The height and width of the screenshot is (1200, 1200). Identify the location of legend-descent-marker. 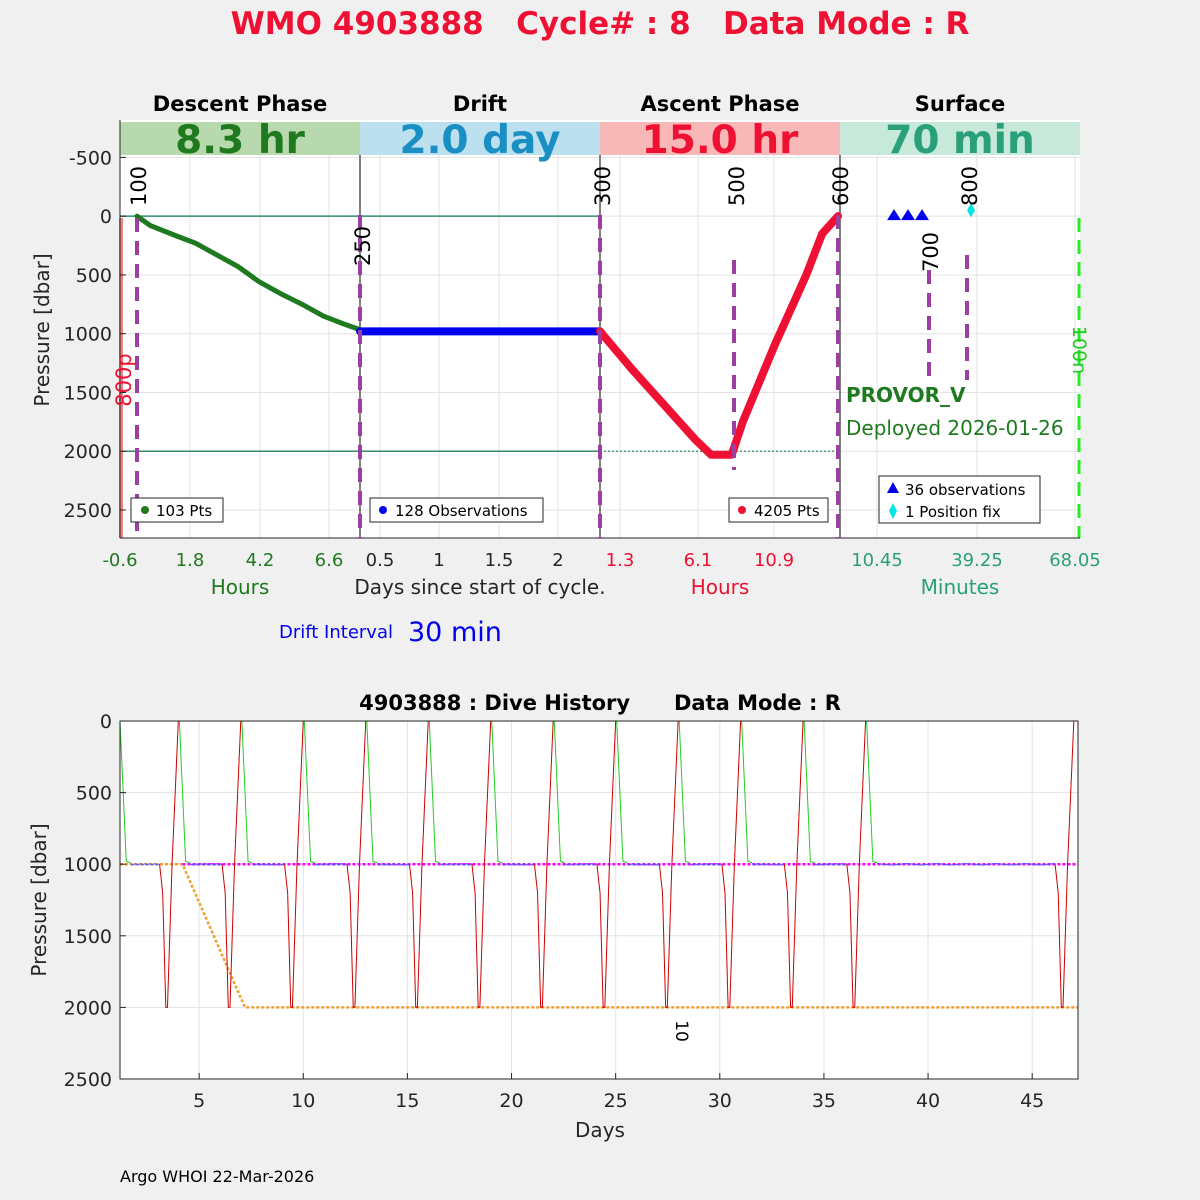
(145, 510).